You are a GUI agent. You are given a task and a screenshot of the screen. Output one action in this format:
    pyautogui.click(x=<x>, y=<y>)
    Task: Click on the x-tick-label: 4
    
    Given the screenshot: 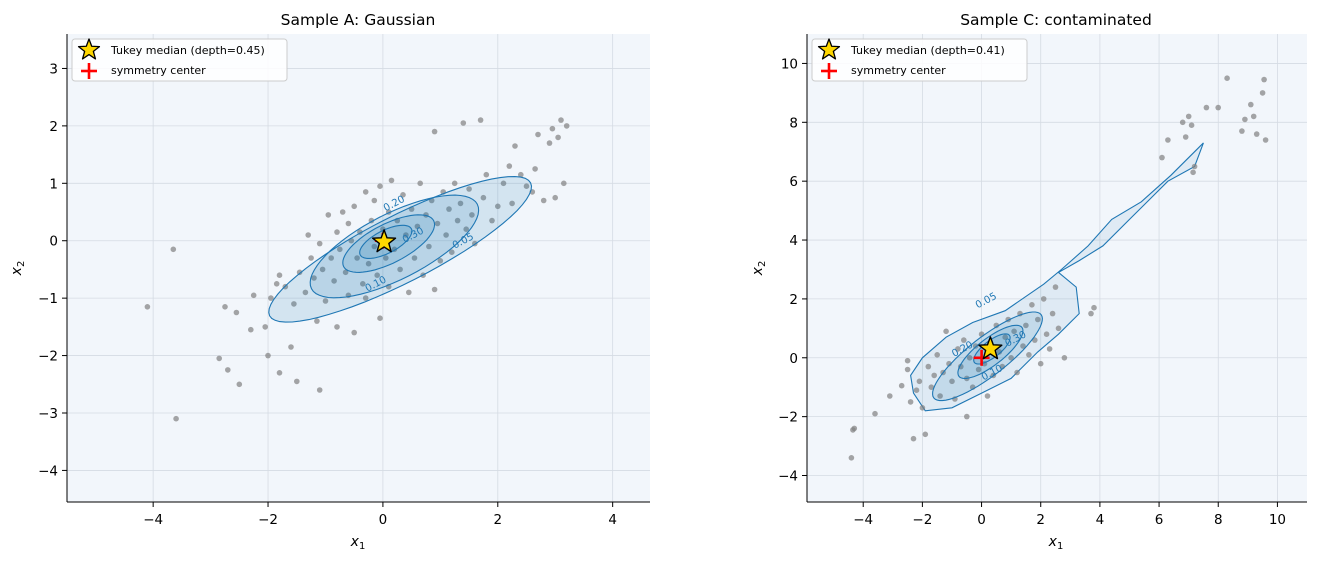 What is the action you would take?
    pyautogui.click(x=1100, y=520)
    